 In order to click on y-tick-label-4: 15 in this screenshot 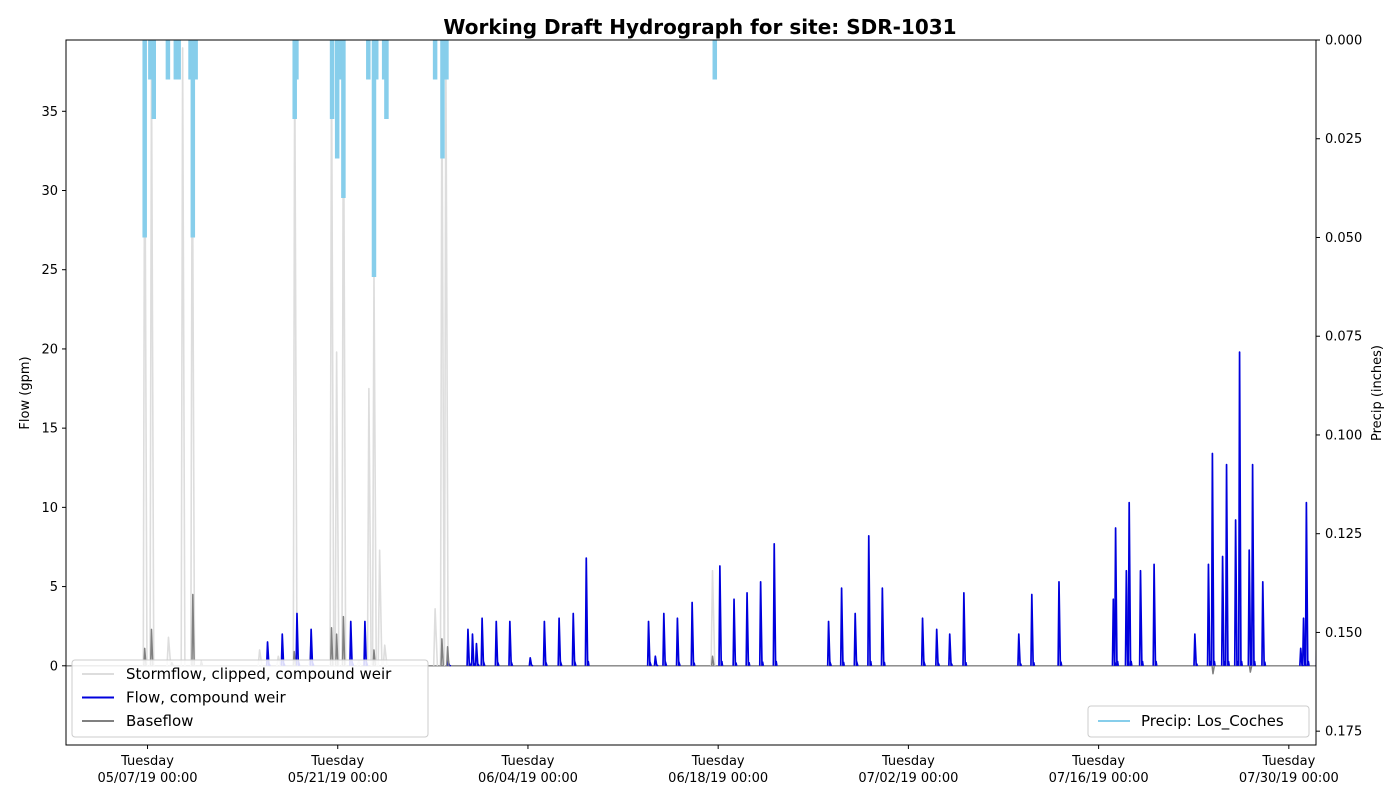, I will do `click(49, 429)`.